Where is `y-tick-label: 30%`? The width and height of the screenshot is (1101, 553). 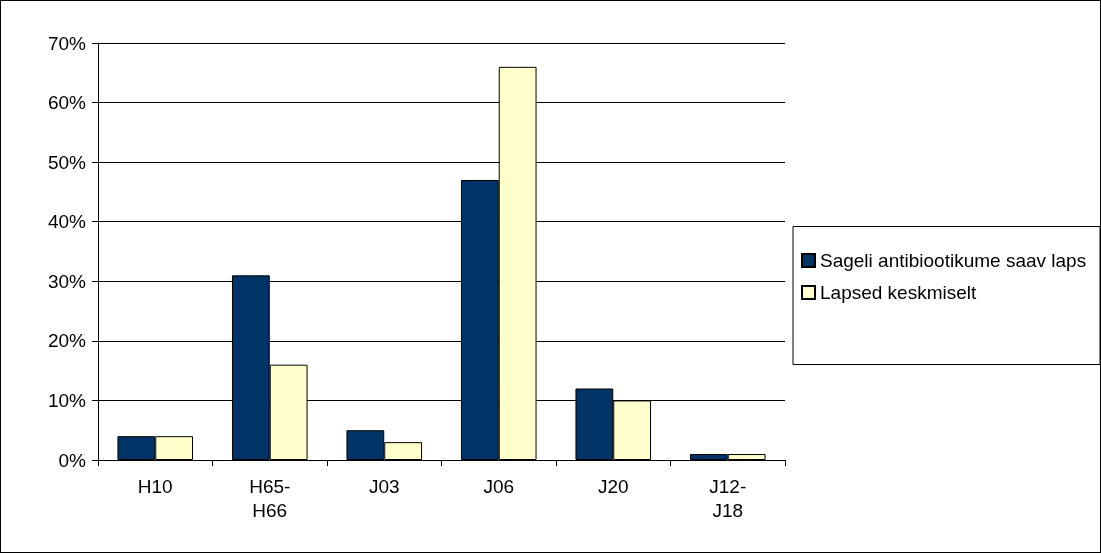
y-tick-label: 30% is located at coordinates (67, 281).